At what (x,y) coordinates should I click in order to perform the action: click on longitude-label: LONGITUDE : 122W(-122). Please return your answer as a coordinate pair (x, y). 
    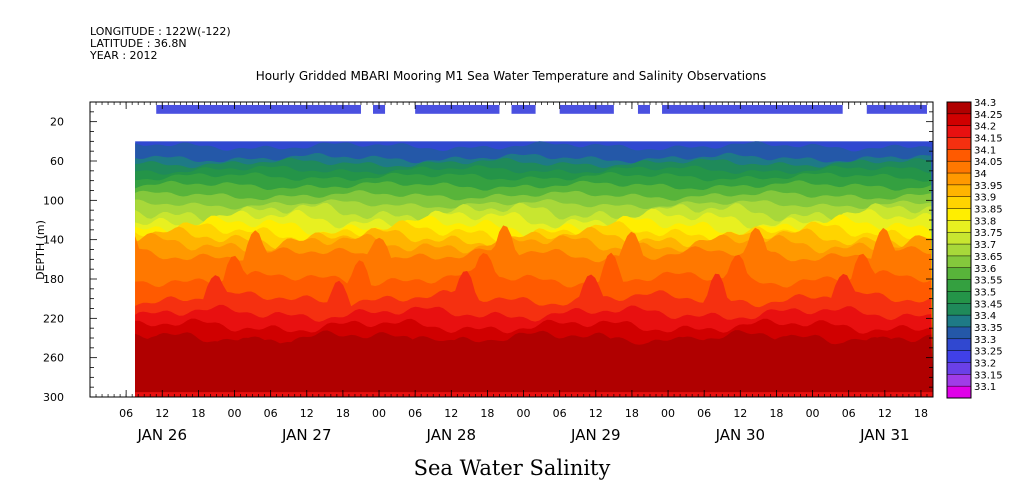
    Looking at the image, I should click on (160, 31).